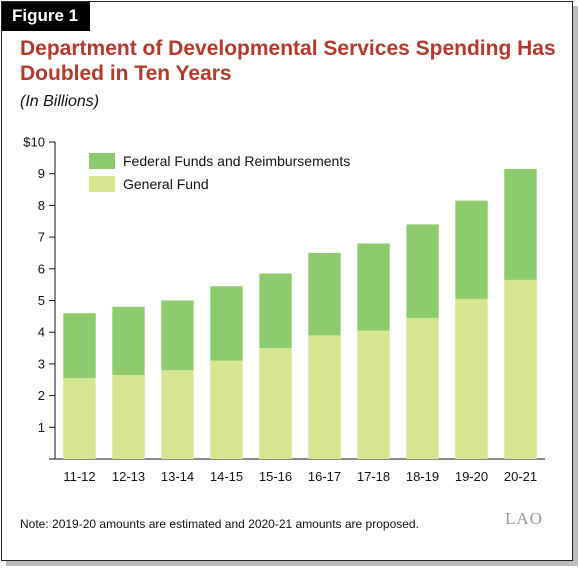 This screenshot has height=568, width=580. Describe the element at coordinates (128, 476) in the screenshot. I see `x-tick-label: 12-13` at that location.